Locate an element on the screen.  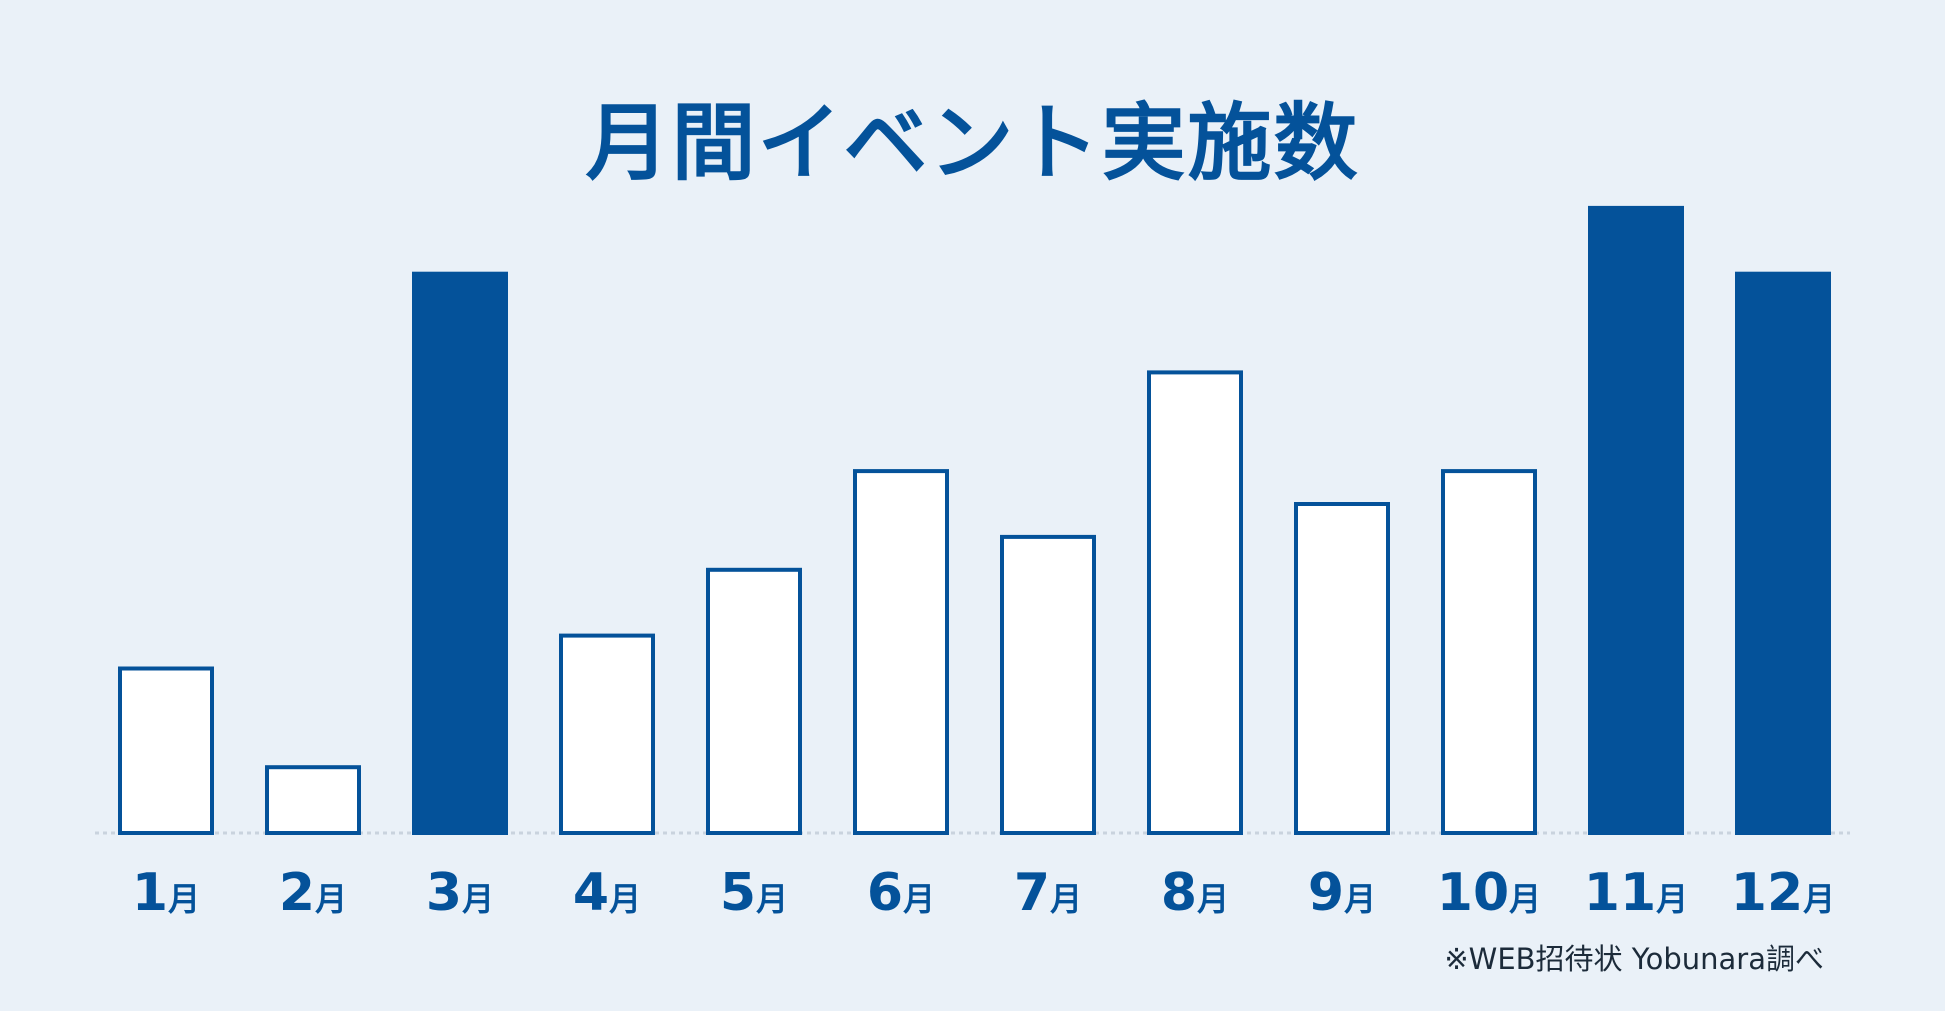
x-tick-label-3: 3月 is located at coordinates (460, 893).